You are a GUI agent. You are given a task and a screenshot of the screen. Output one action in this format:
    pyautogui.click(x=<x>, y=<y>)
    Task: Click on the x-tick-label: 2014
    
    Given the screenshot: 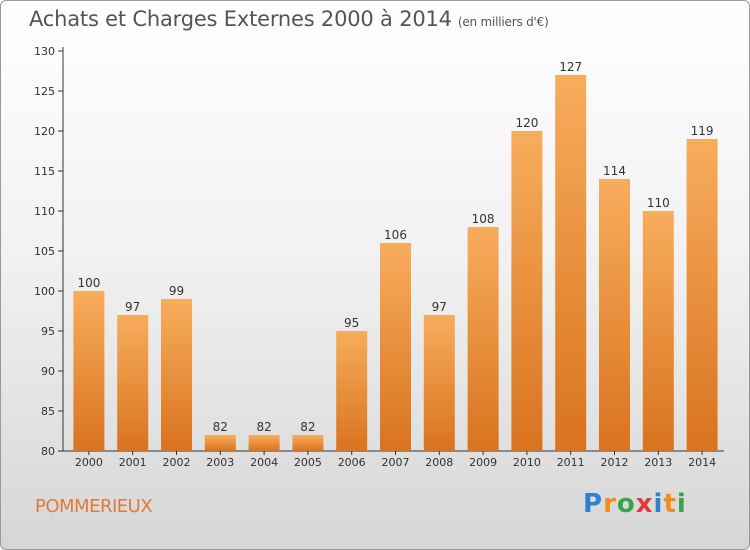 What is the action you would take?
    pyautogui.click(x=702, y=462)
    